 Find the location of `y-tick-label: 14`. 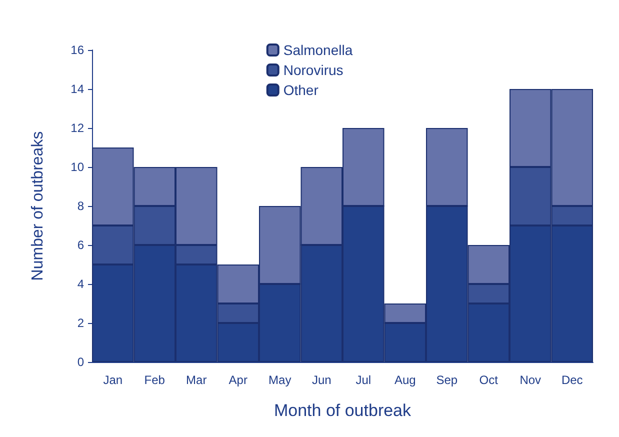

y-tick-label: 14 is located at coordinates (77, 89).